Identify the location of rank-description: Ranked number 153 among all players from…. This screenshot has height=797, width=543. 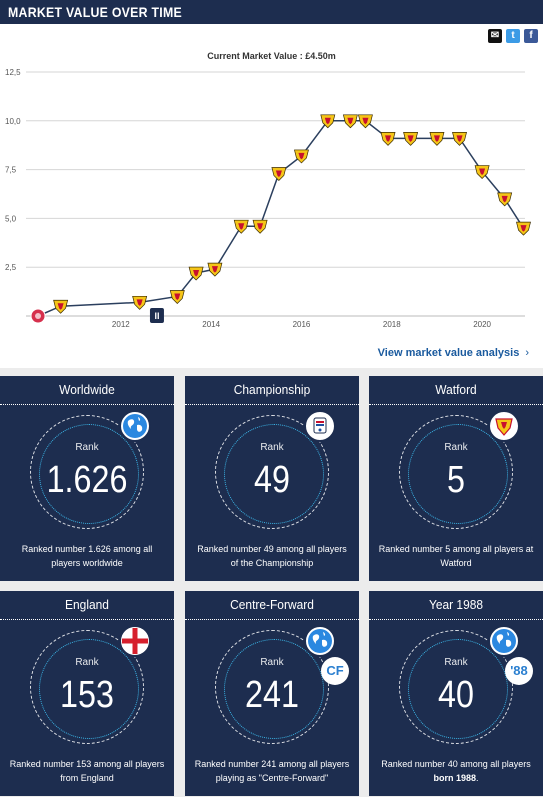
(87, 771).